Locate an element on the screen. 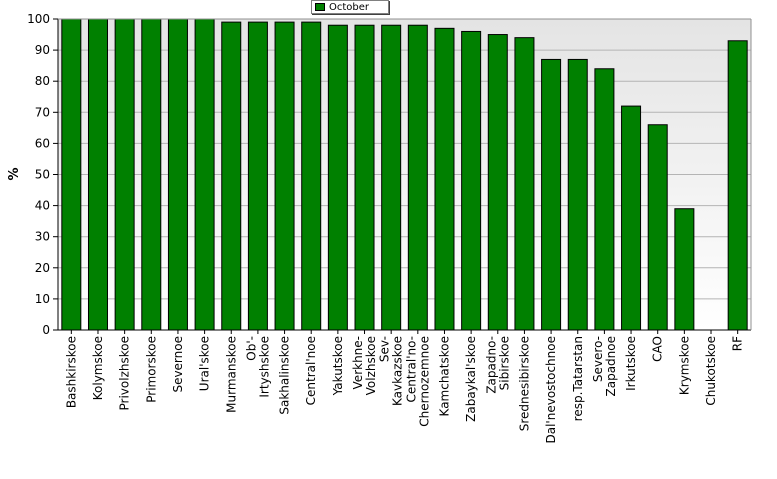 The height and width of the screenshot is (479, 777). y-tick-label: 80 is located at coordinates (42, 81).